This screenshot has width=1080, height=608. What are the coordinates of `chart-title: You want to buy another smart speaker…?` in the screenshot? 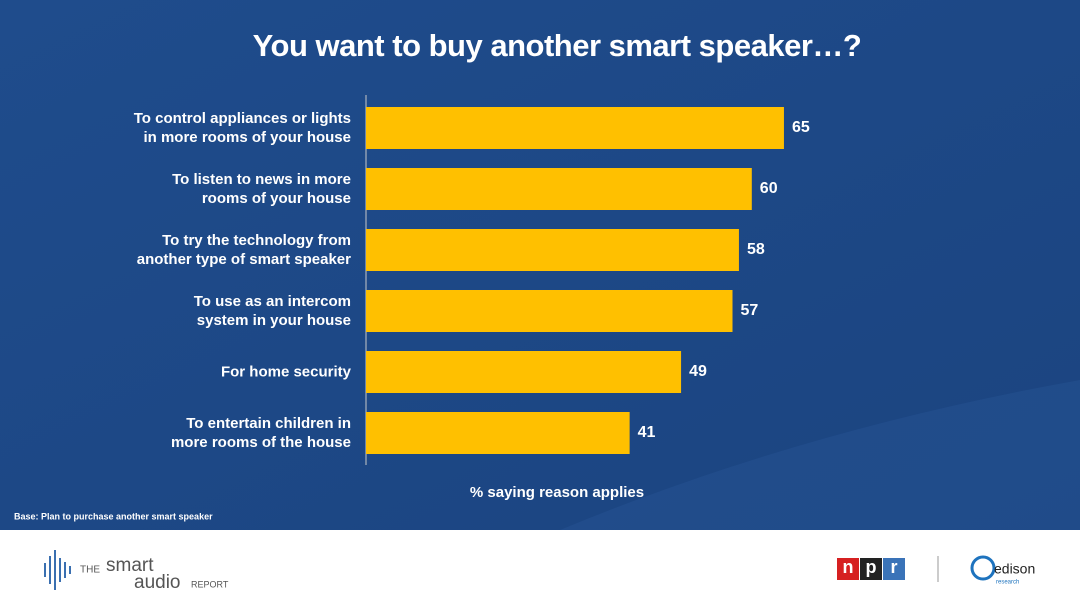 It's located at (557, 45).